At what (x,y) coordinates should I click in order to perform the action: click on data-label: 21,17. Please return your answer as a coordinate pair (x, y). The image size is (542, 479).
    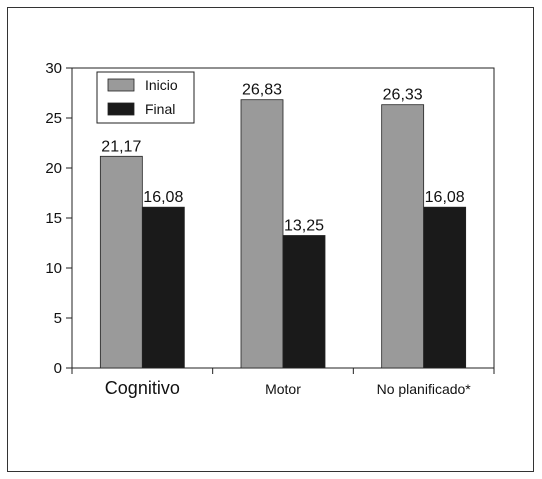
    Looking at the image, I should click on (121, 146).